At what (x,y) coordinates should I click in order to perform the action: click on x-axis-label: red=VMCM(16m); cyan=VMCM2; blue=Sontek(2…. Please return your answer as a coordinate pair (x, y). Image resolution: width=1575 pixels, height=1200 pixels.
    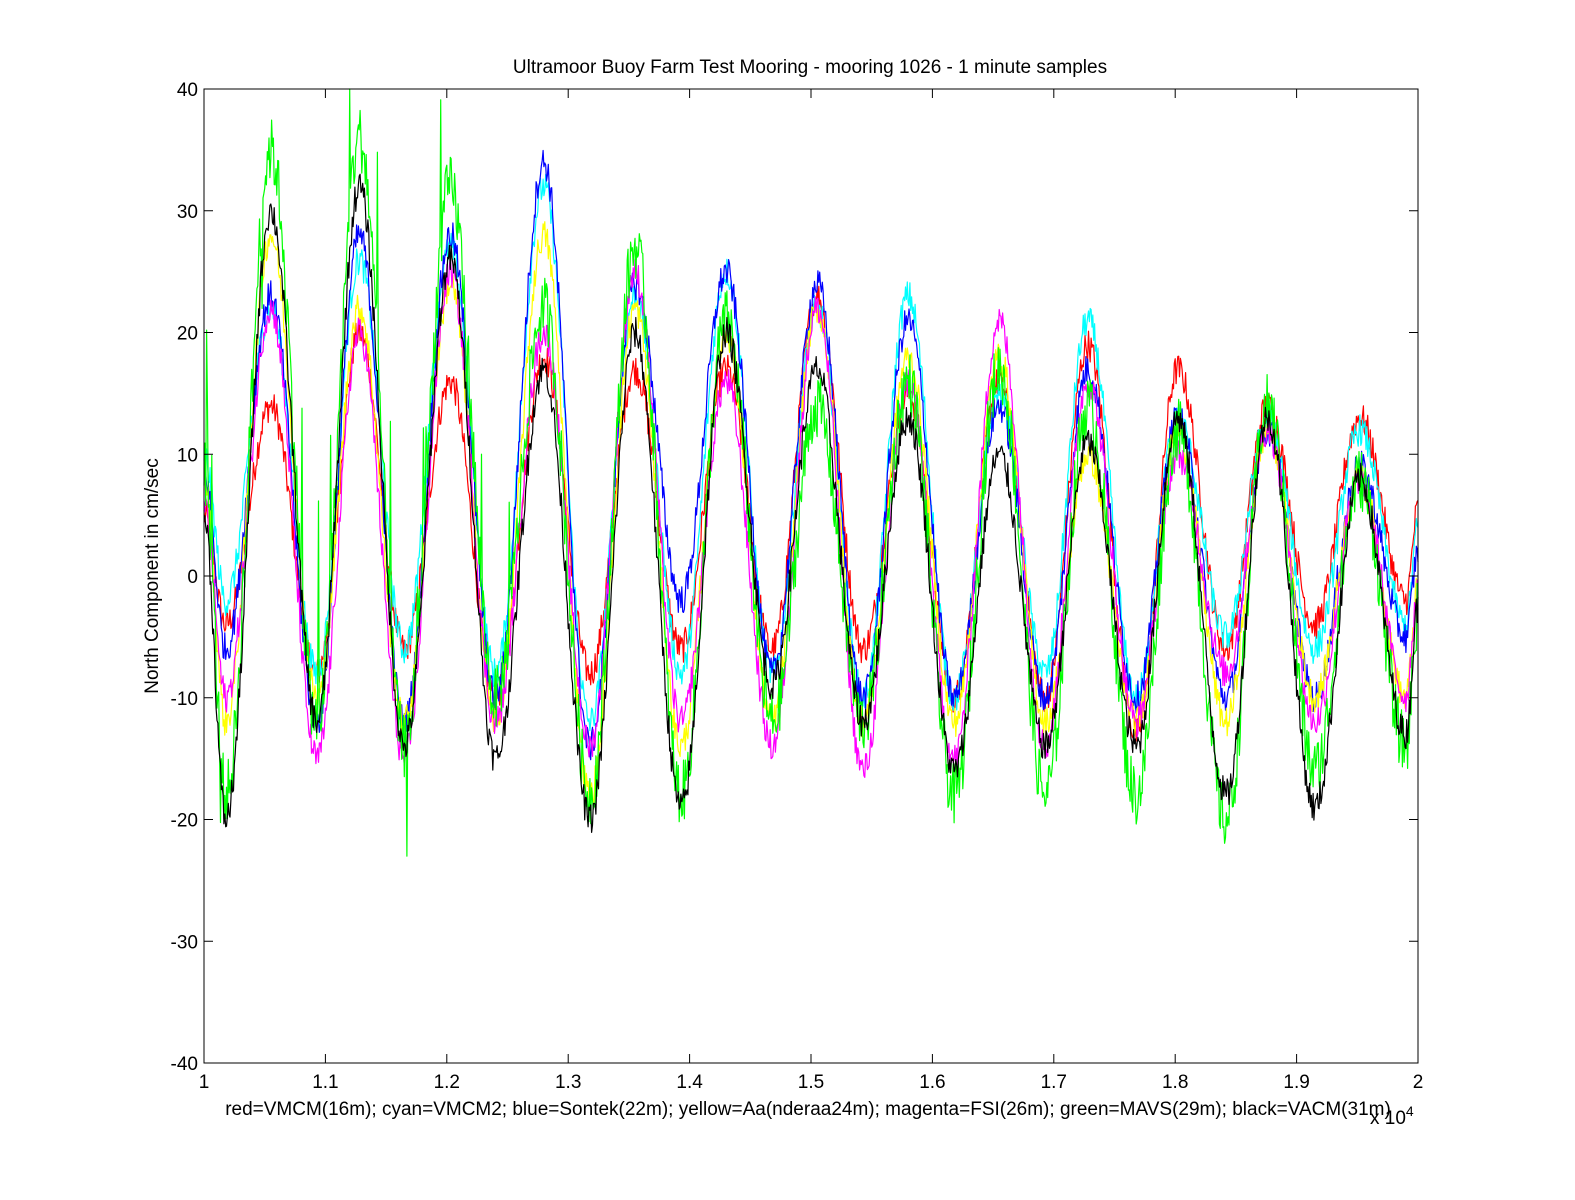
    Looking at the image, I should click on (808, 1109).